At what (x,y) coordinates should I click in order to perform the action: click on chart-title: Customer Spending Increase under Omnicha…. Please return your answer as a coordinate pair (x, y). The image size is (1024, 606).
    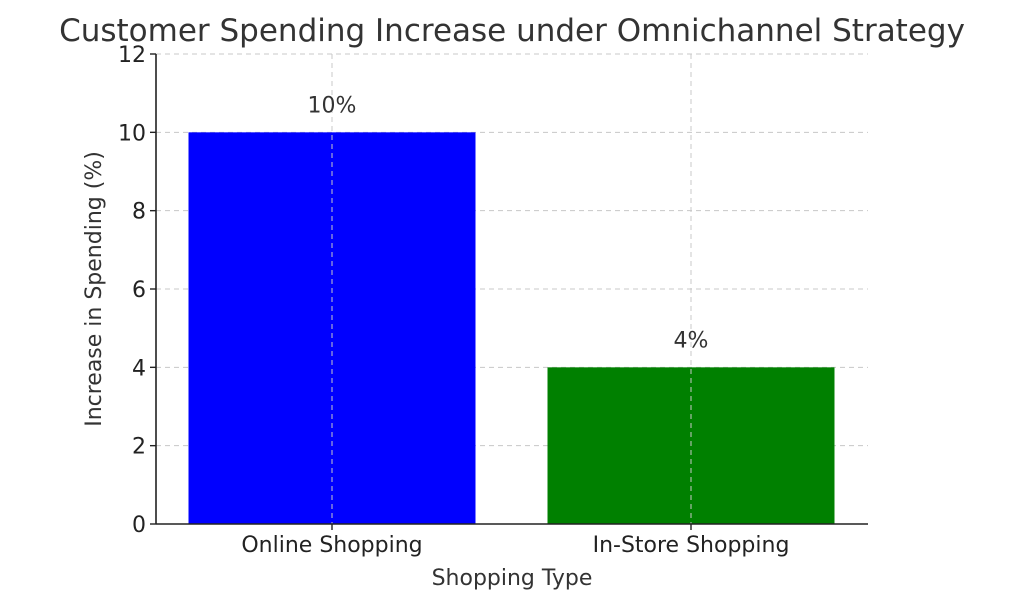
    Looking at the image, I should click on (512, 31).